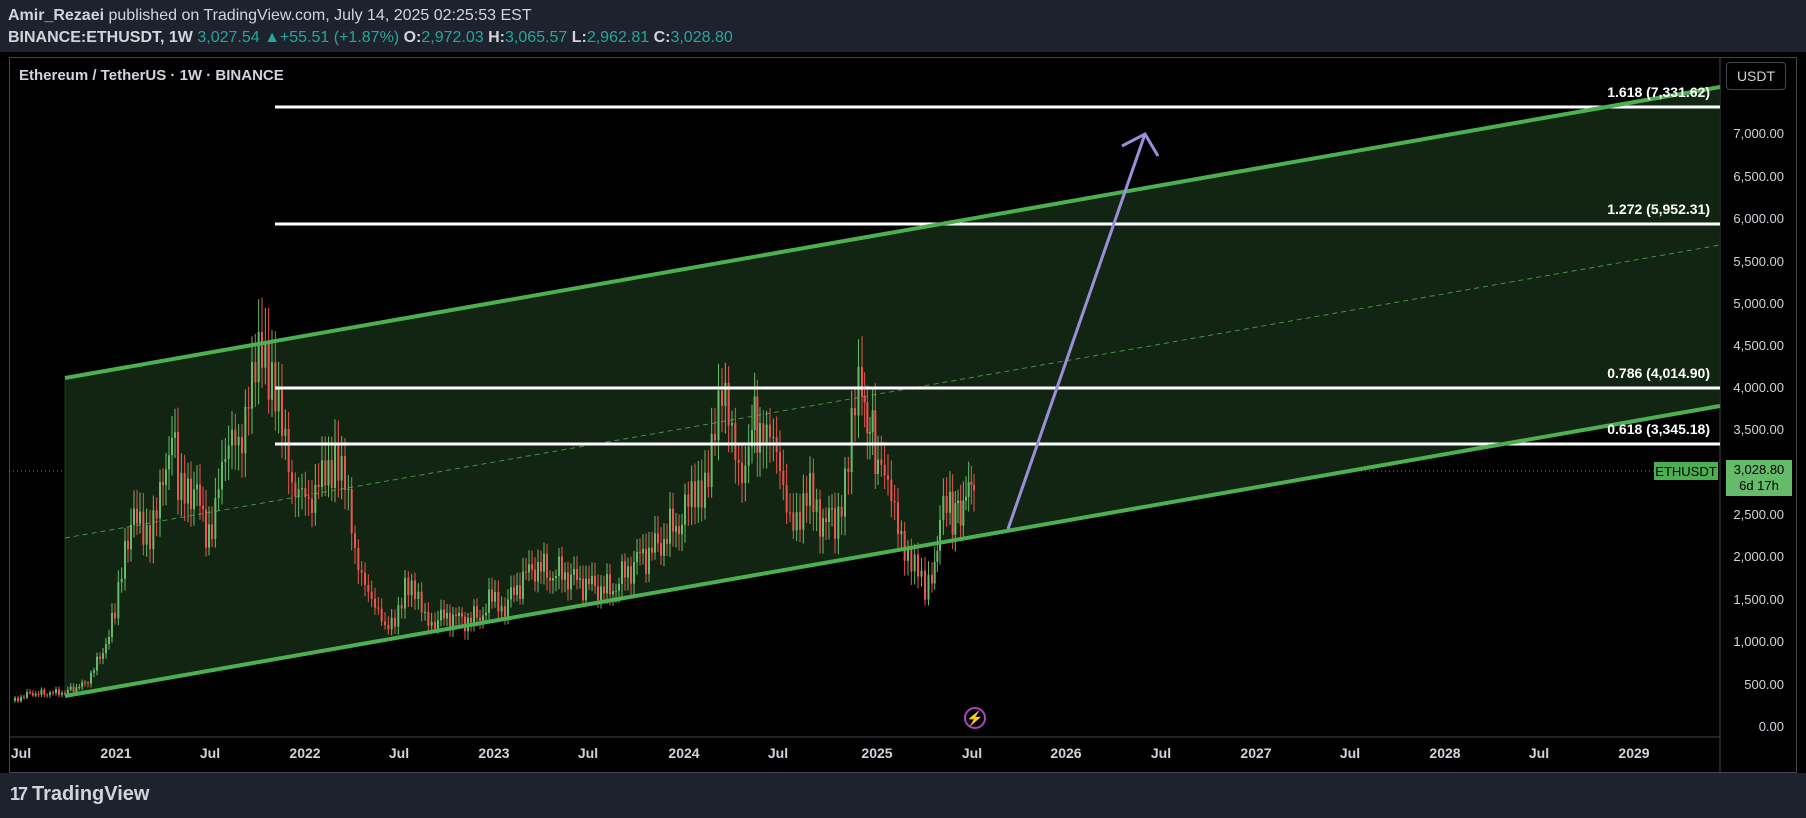 Image resolution: width=1806 pixels, height=818 pixels. I want to click on y-tick: 3,500.00, so click(1758, 429).